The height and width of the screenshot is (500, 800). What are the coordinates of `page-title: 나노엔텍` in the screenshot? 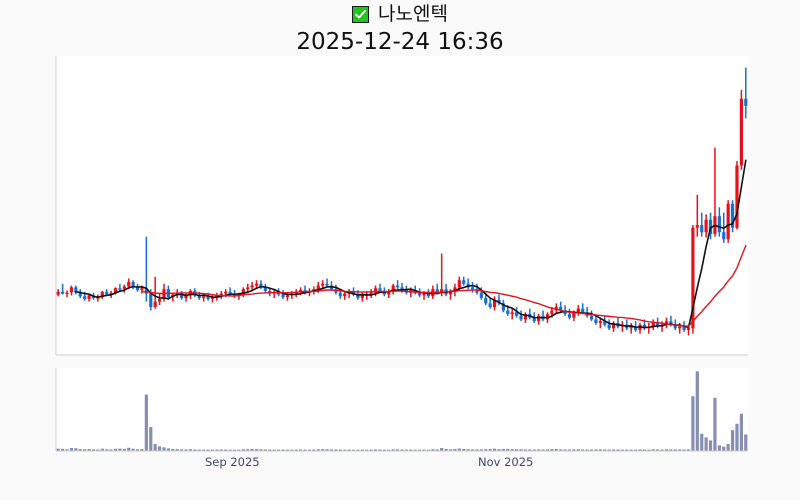 It's located at (413, 14).